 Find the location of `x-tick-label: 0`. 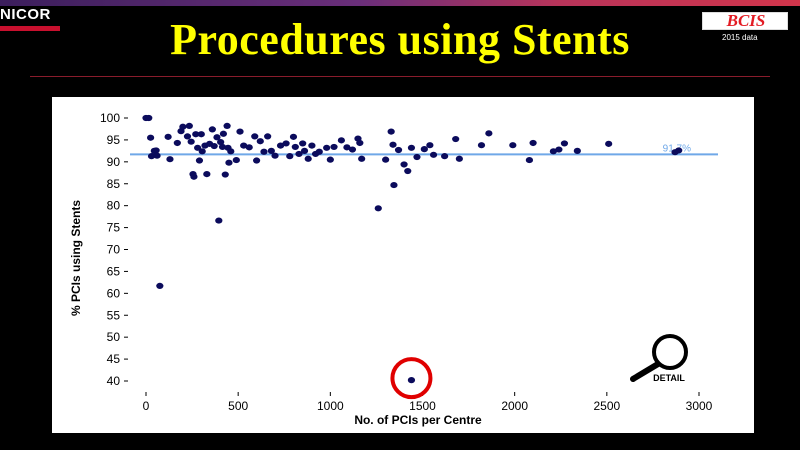

x-tick-label: 0 is located at coordinates (146, 406).